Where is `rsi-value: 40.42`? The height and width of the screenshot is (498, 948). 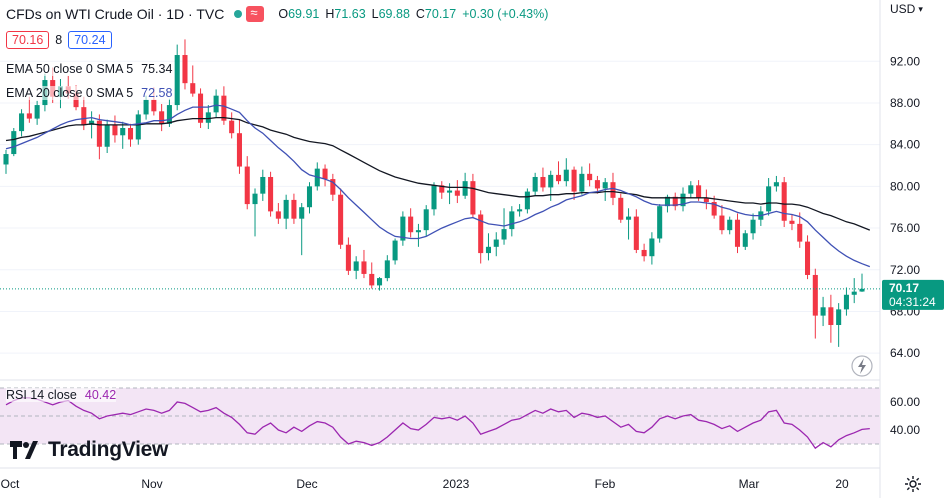
rsi-value: 40.42 is located at coordinates (100, 395).